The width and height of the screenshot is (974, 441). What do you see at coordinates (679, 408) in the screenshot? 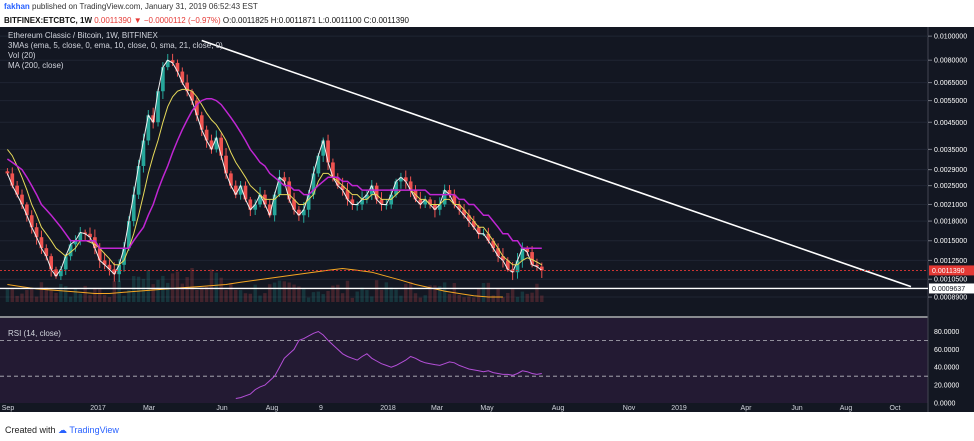
I see `time-tick-label: 2019` at bounding box center [679, 408].